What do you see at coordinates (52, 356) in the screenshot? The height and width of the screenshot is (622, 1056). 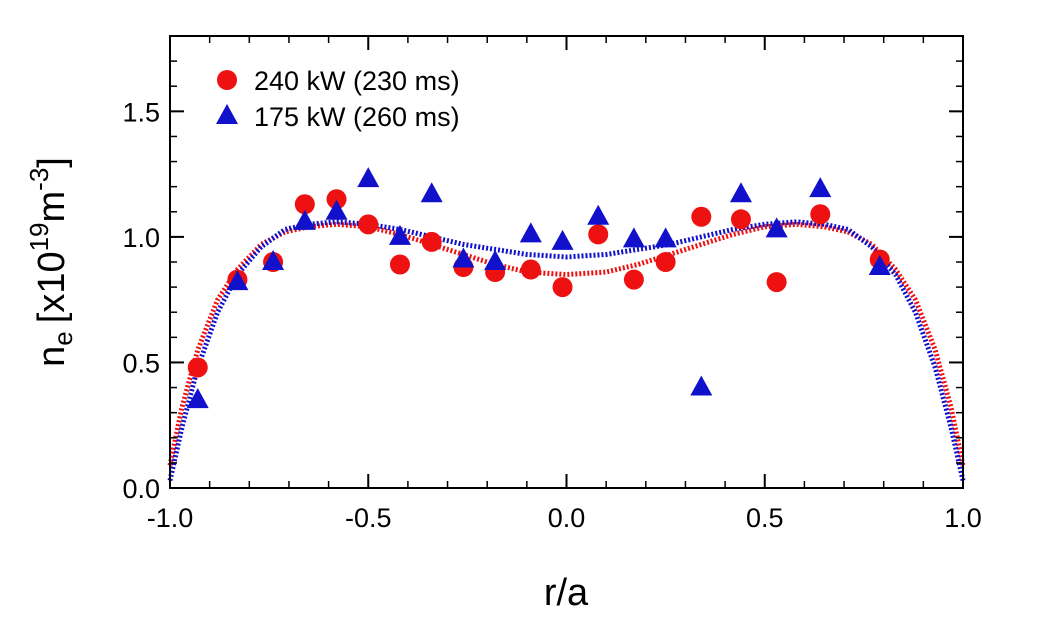 I see `y-title-base: n` at bounding box center [52, 356].